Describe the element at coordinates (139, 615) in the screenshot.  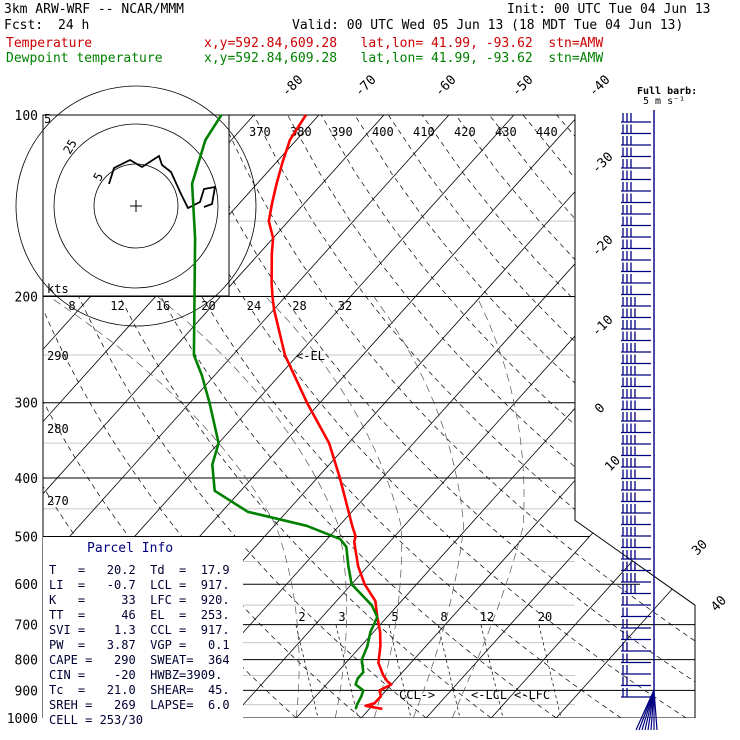
I see `parcel-info-row: TT = 46 EL = 253.` at that location.